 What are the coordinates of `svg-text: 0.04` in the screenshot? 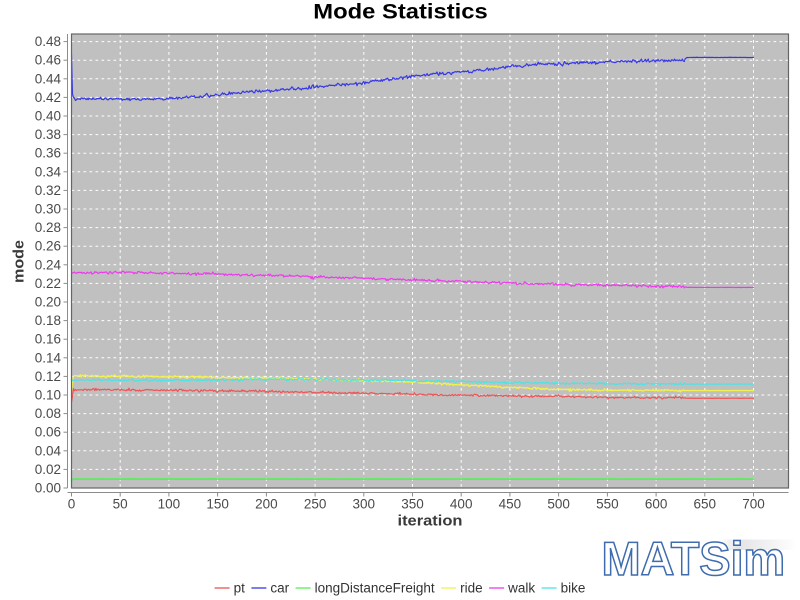 It's located at (48, 450).